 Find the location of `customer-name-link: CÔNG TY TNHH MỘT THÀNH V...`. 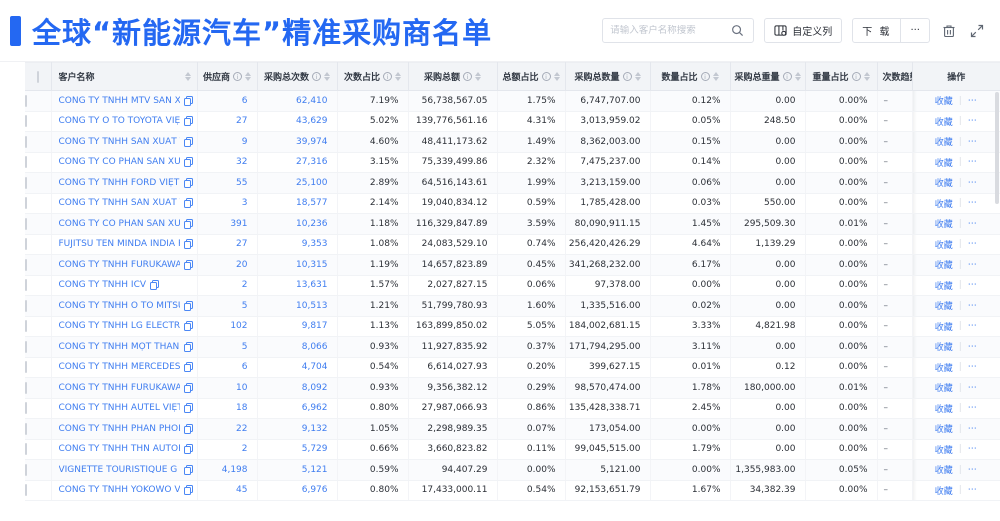

customer-name-link: CÔNG TY TNHH MỘT THÀNH V... is located at coordinates (119, 346).